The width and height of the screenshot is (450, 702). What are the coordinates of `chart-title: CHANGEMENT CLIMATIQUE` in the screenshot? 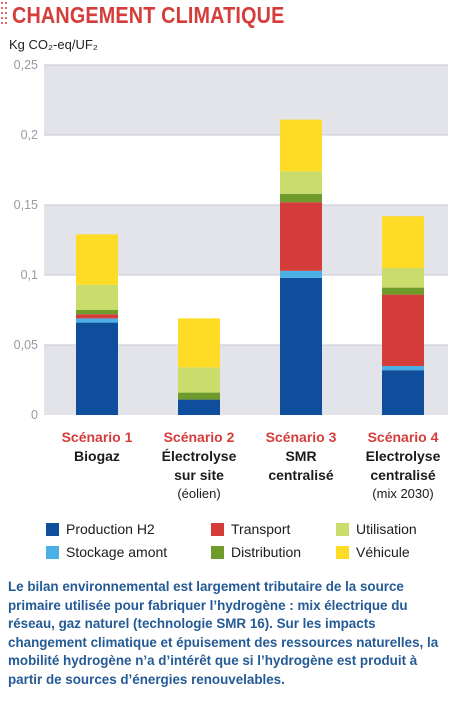 It's located at (148, 15).